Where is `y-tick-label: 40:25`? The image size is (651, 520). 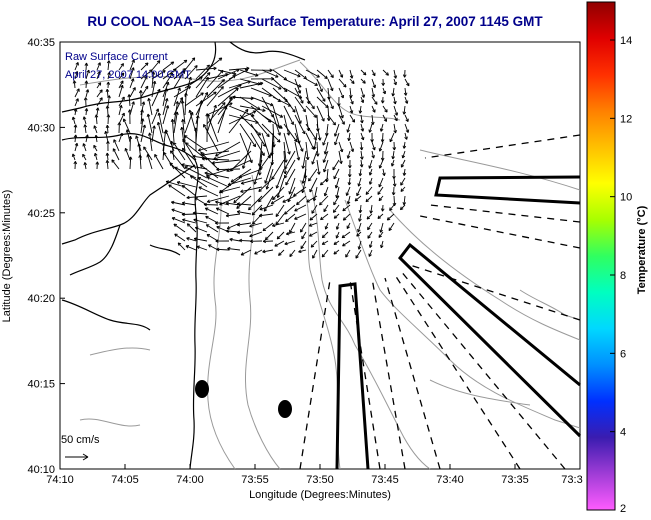 y-tick-label: 40:25 is located at coordinates (41, 214).